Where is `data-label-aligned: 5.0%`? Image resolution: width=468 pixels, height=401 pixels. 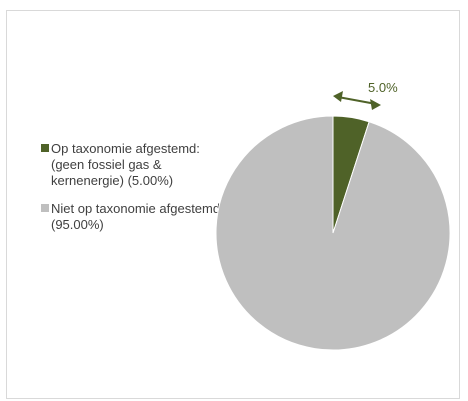 data-label-aligned: 5.0% is located at coordinates (383, 87).